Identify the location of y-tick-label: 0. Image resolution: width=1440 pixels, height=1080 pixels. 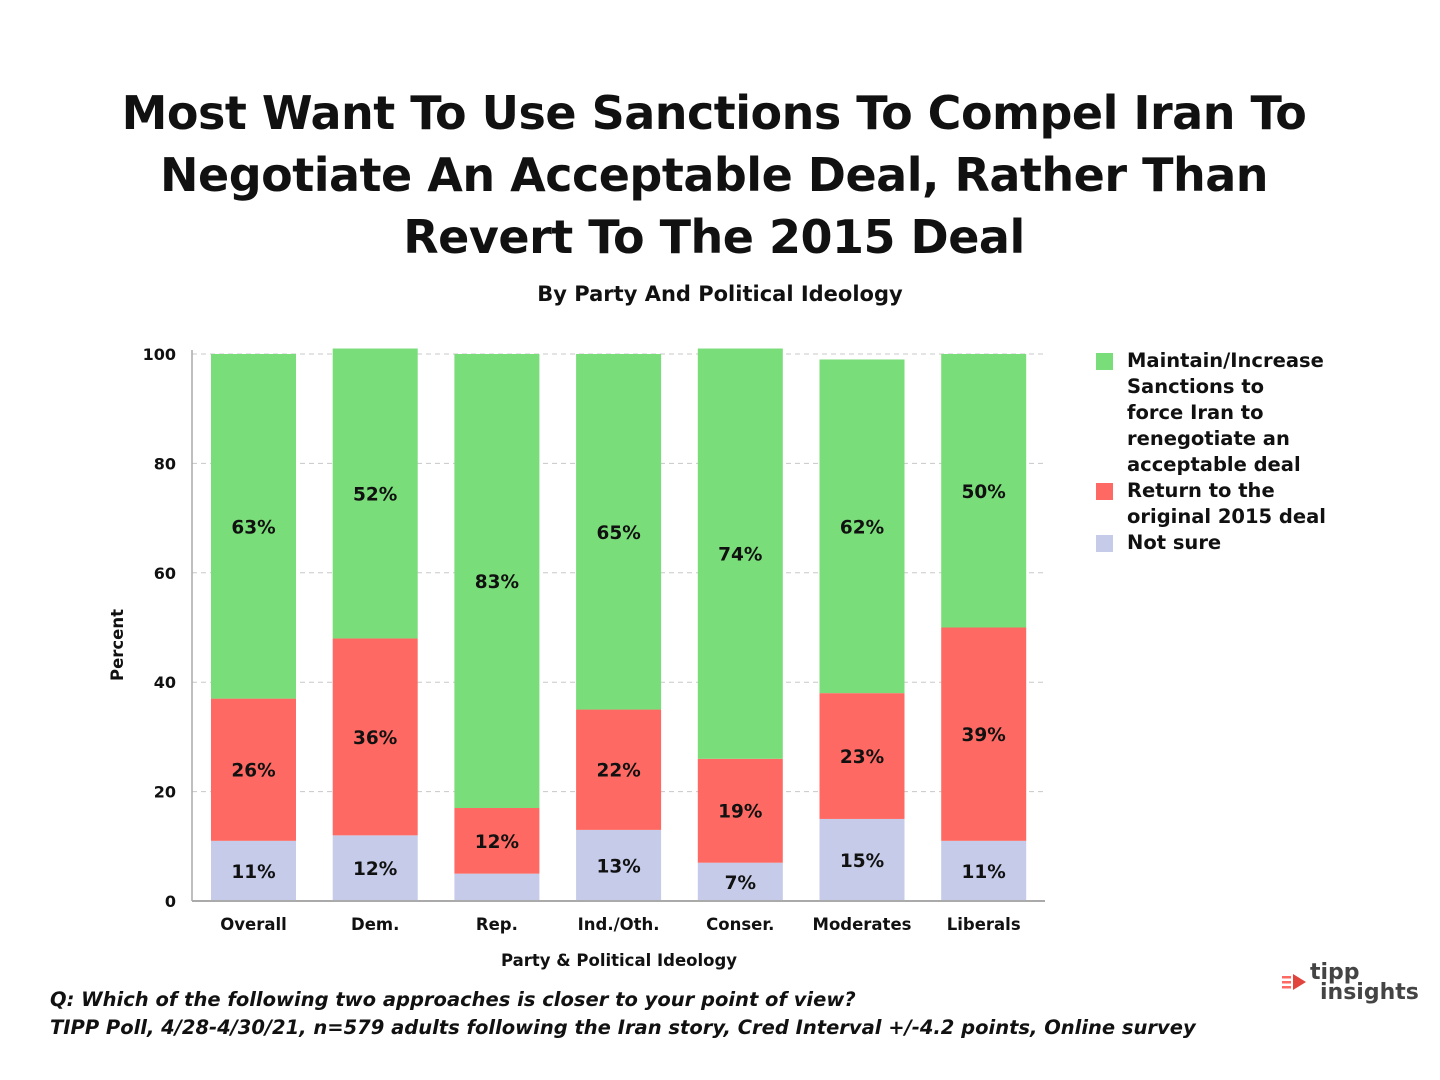
(170, 901).